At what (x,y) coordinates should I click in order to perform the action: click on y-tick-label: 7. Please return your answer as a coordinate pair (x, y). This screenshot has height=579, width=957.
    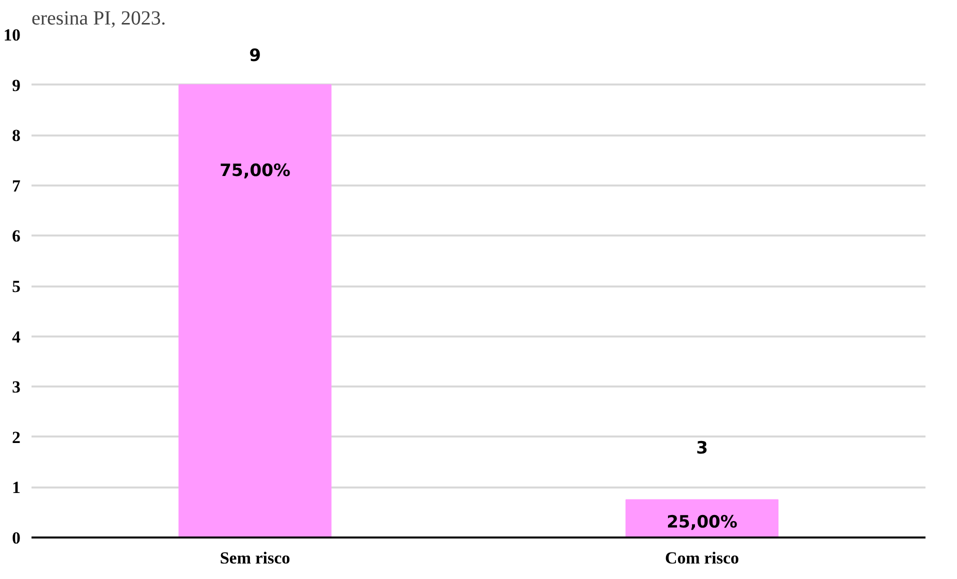
    Looking at the image, I should click on (16, 186).